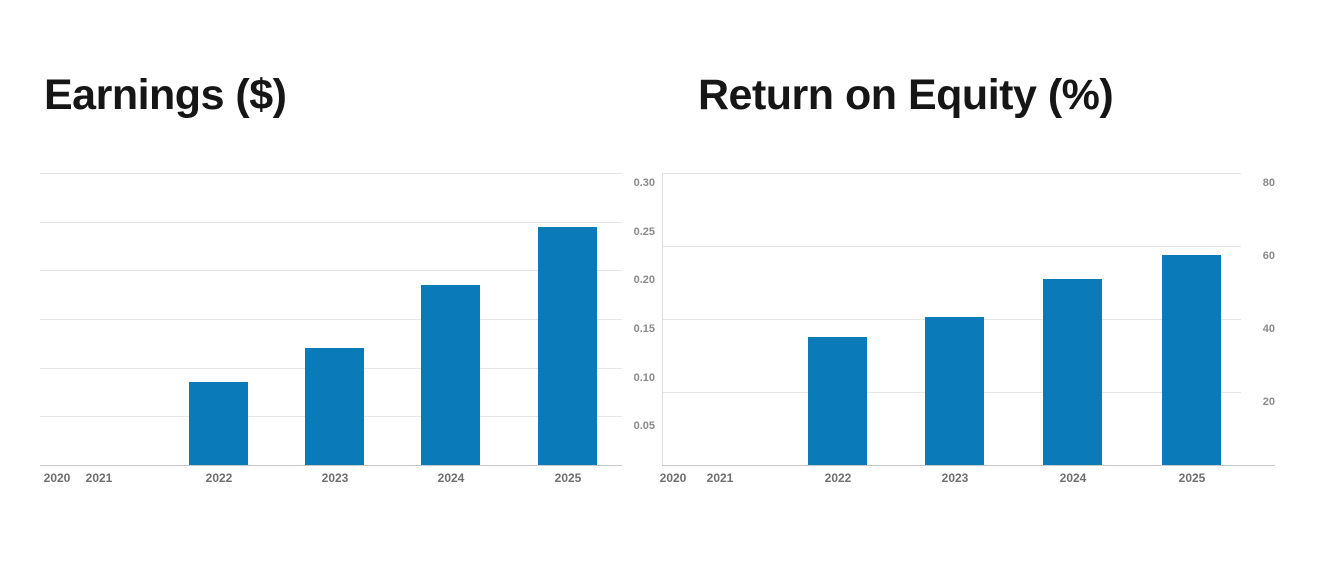 The image size is (1320, 579). I want to click on plot-left-border, so click(662, 319).